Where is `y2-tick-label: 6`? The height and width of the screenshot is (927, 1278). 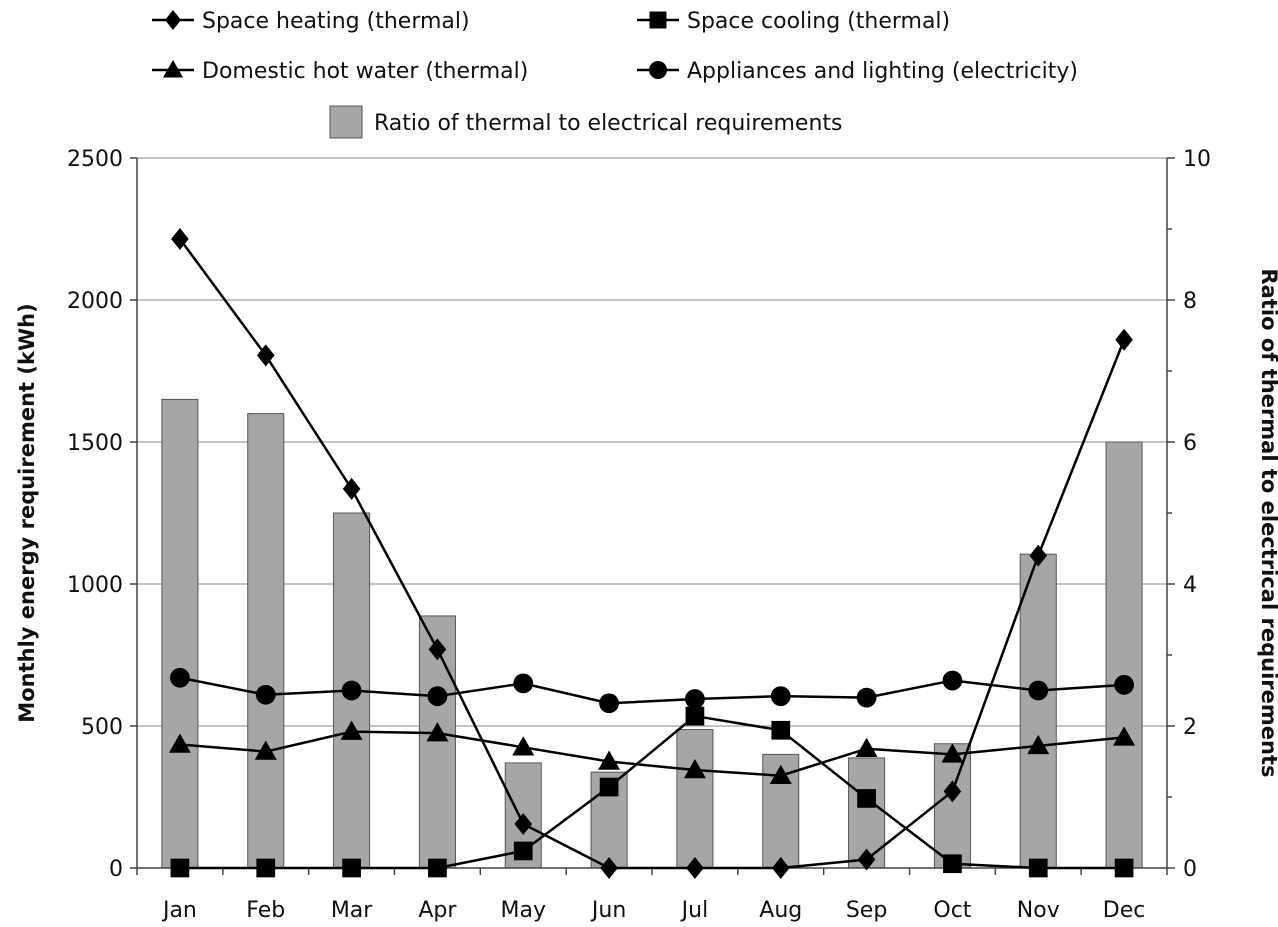 y2-tick-label: 6 is located at coordinates (1190, 443).